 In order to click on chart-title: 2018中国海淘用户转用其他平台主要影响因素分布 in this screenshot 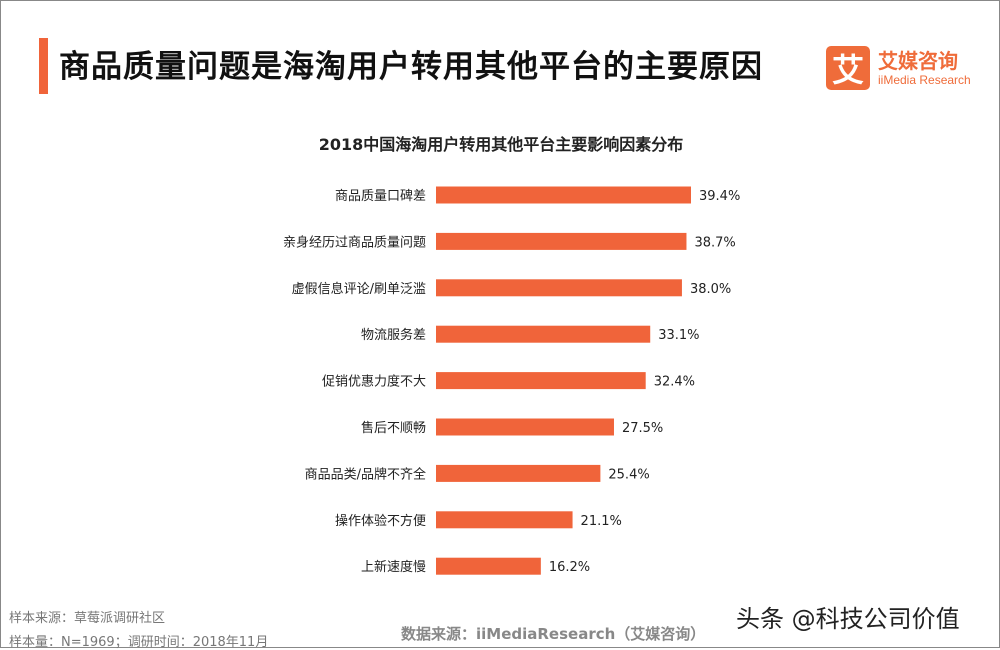, I will do `click(501, 144)`.